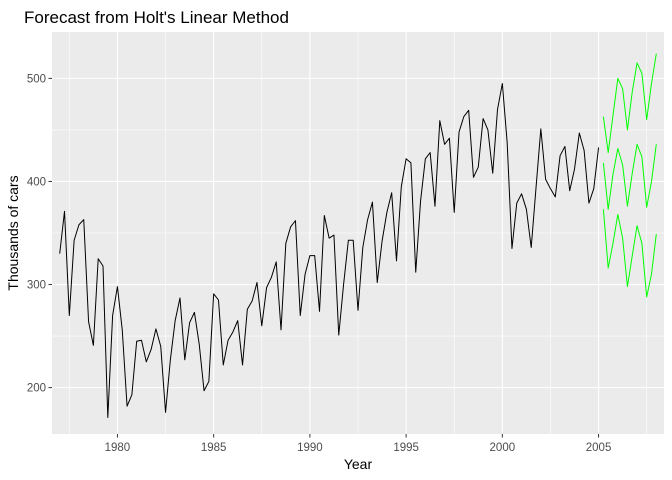  Describe the element at coordinates (214, 448) in the screenshot. I see `x-tick-label: 1985` at that location.